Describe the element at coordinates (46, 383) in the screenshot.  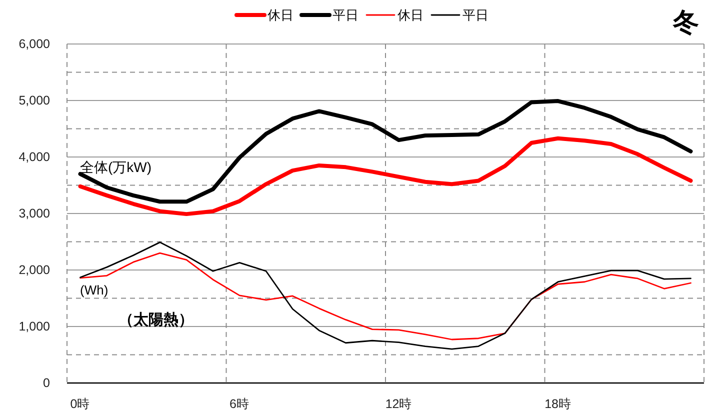
I see `y-tick-label: 0` at that location.